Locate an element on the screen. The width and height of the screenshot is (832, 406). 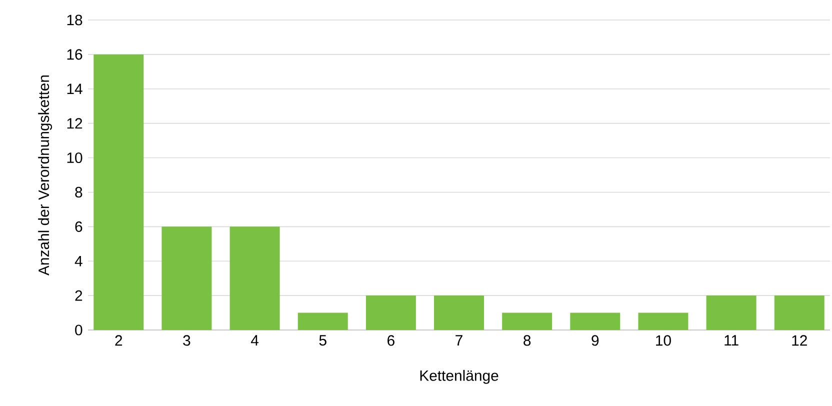
y-tick-label: 16 is located at coordinates (74, 54).